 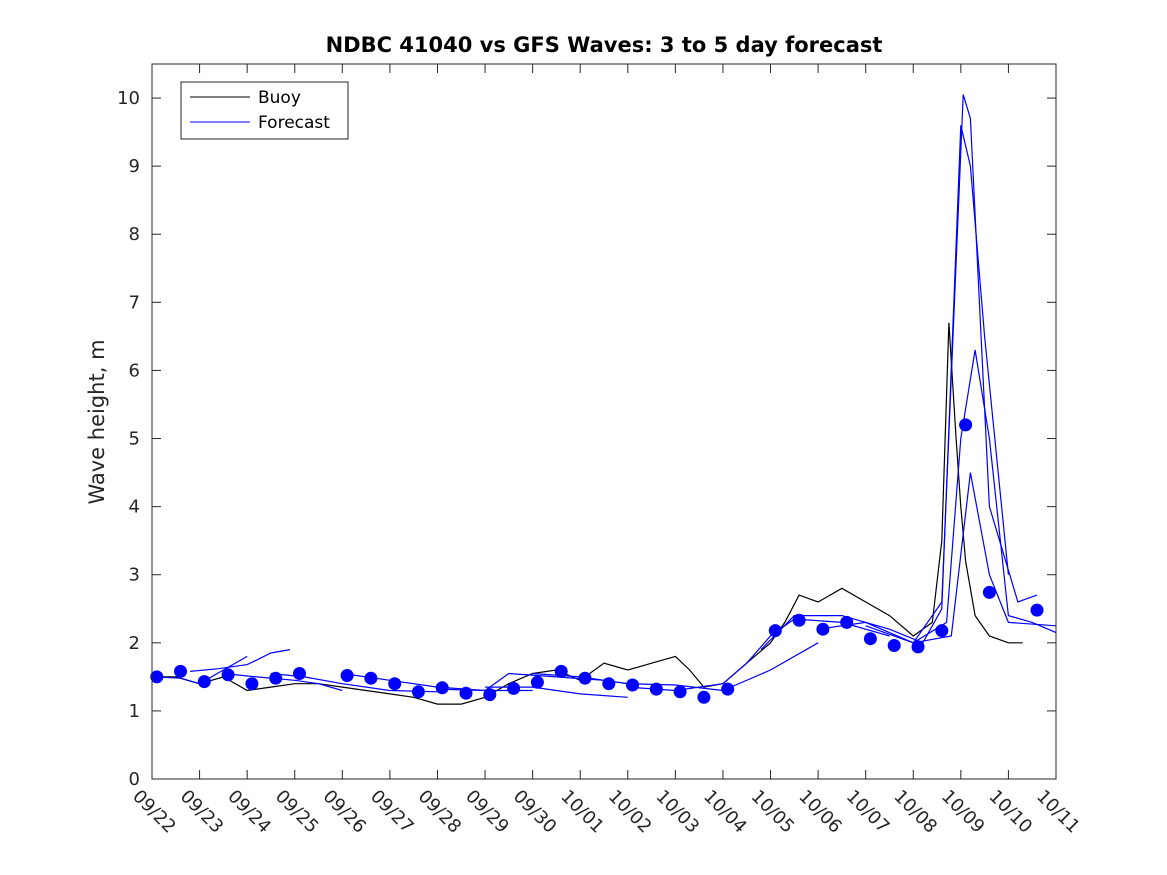 I want to click on y-tick-label: 10, so click(x=128, y=98).